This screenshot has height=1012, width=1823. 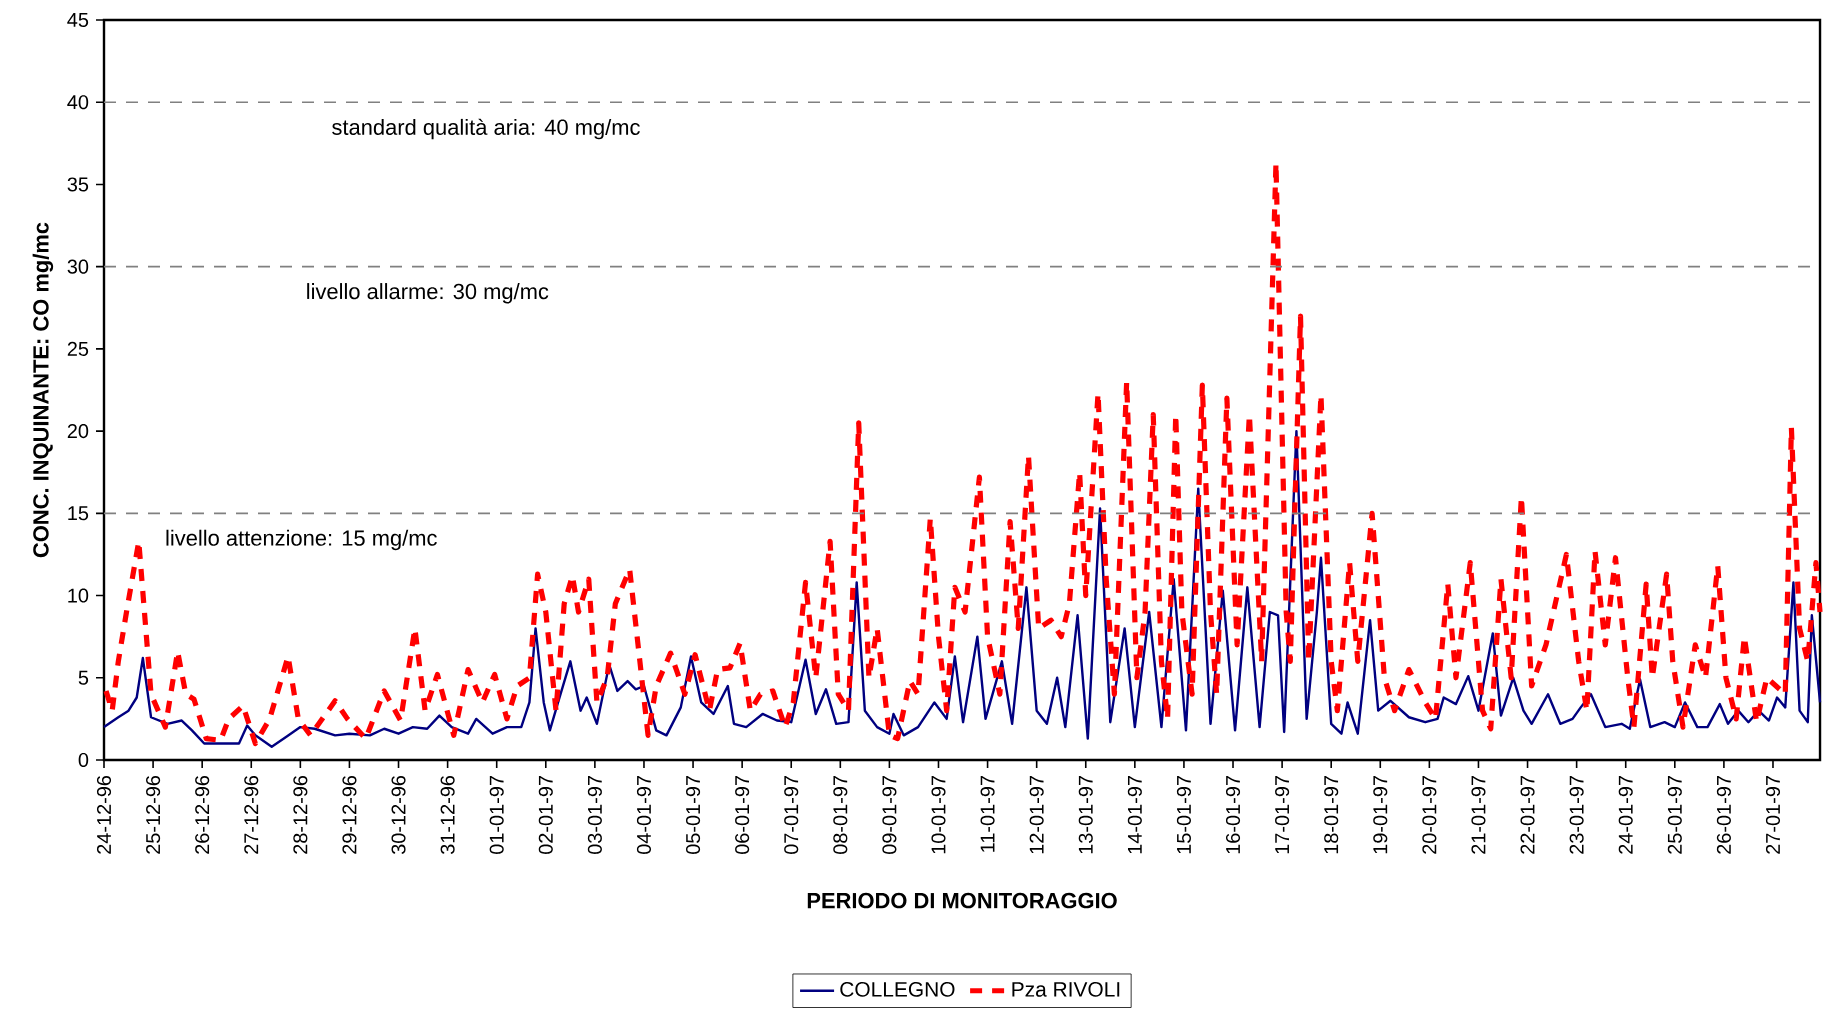 What do you see at coordinates (300, 814) in the screenshot?
I see `x-tick-label: 28-12-96` at bounding box center [300, 814].